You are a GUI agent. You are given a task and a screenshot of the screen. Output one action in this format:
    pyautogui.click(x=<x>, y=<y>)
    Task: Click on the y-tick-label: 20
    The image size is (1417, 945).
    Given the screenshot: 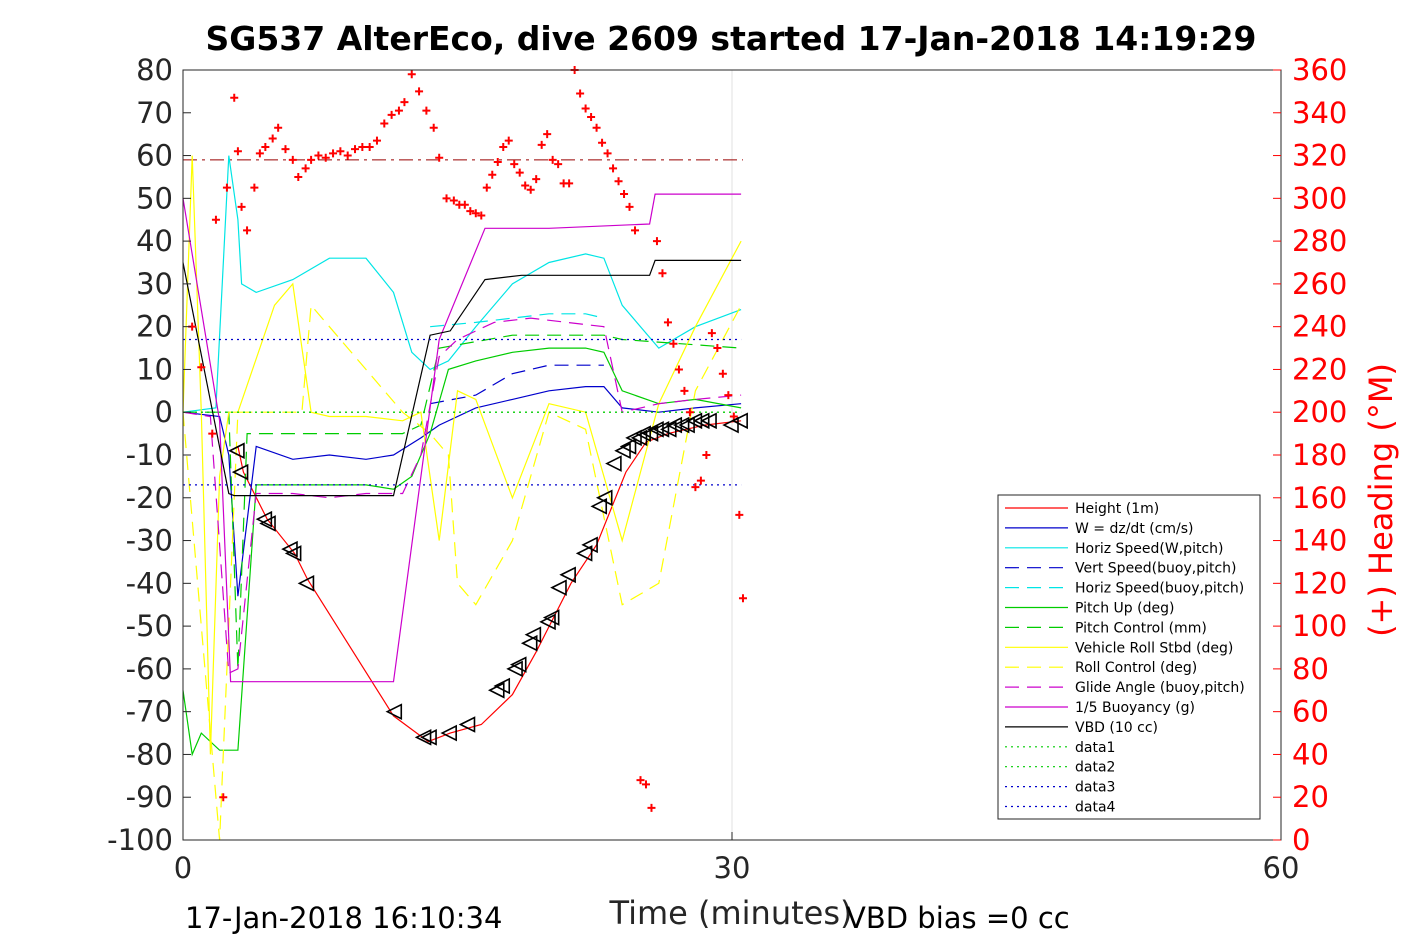 What is the action you would take?
    pyautogui.click(x=154, y=327)
    